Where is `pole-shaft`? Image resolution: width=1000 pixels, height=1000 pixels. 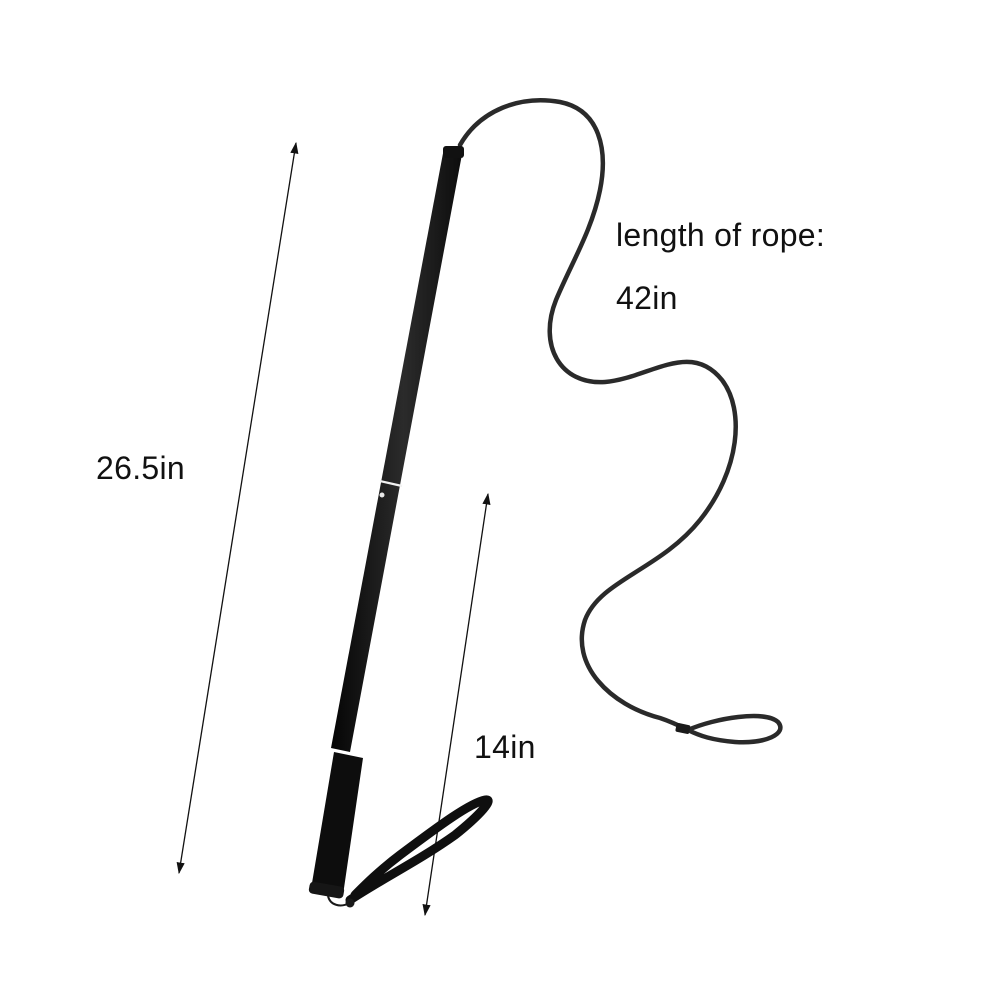
pole-shaft is located at coordinates (397, 450).